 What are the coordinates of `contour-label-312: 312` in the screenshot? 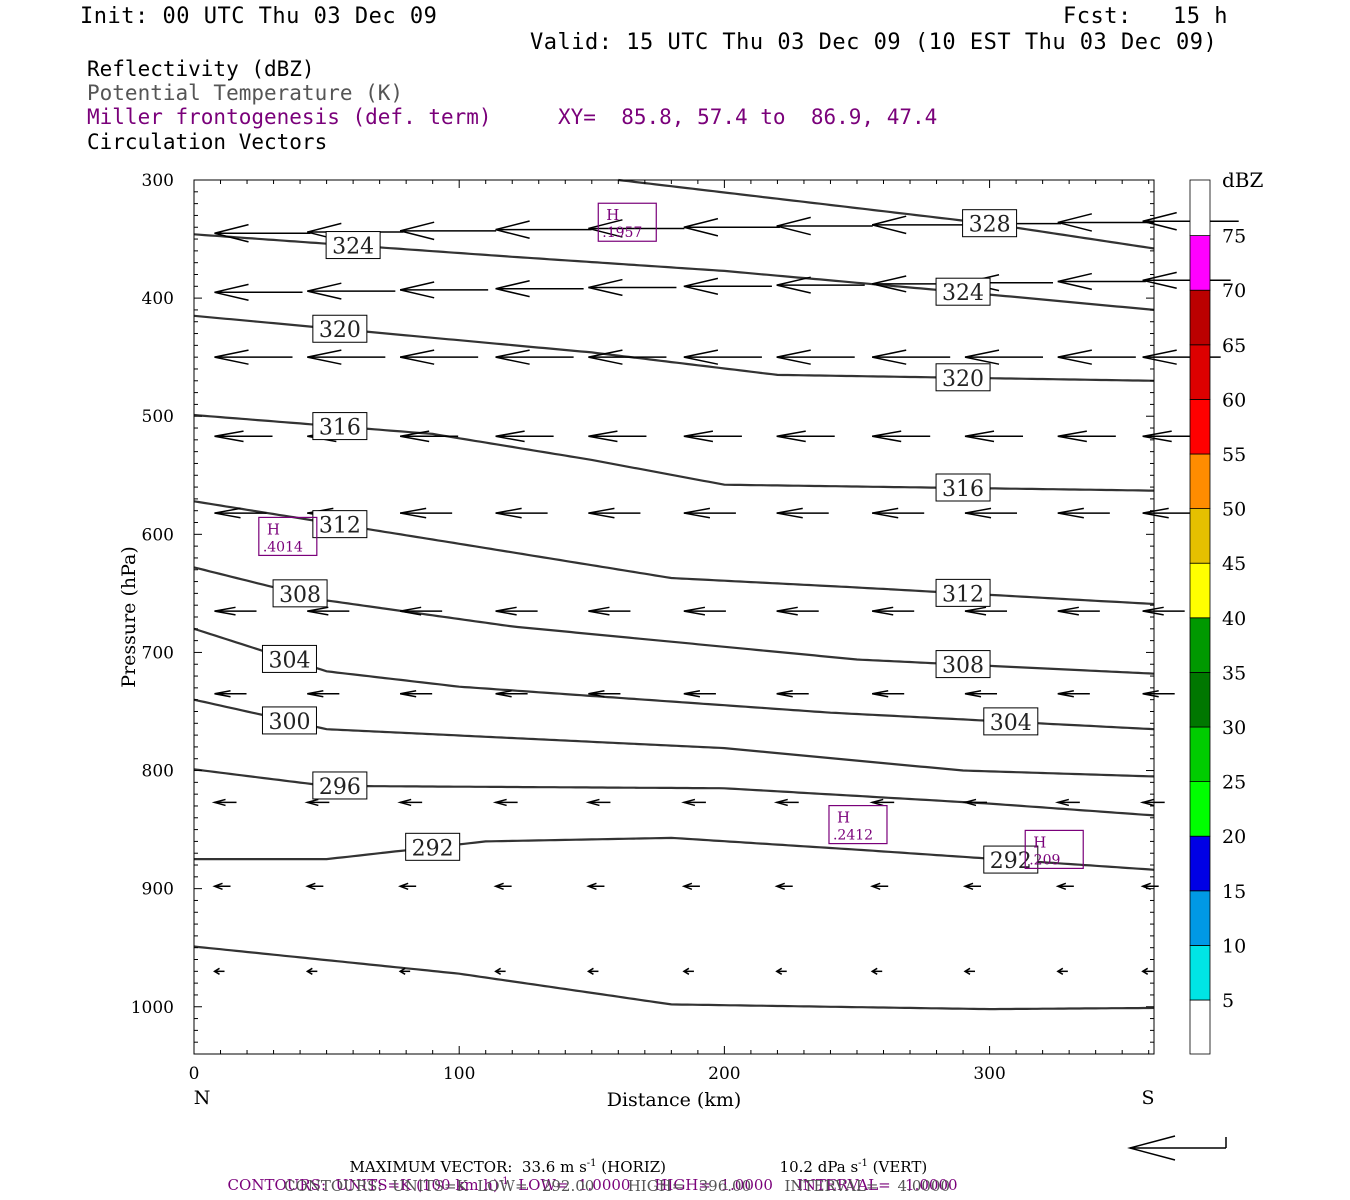 It's located at (963, 592).